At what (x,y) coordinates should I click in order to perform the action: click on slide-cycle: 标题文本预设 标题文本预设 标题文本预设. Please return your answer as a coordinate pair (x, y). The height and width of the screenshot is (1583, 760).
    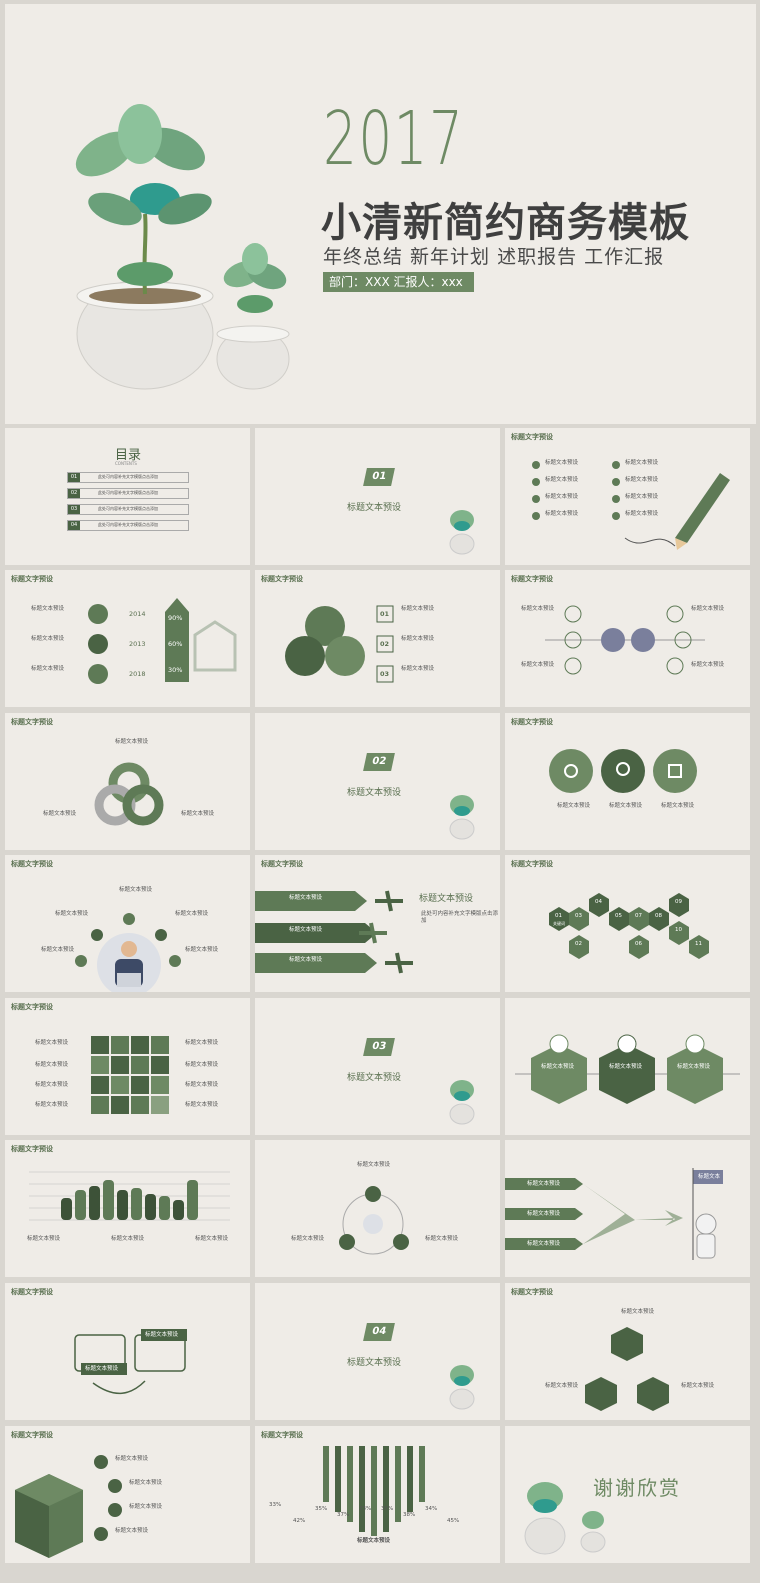
    Looking at the image, I should click on (377, 1208).